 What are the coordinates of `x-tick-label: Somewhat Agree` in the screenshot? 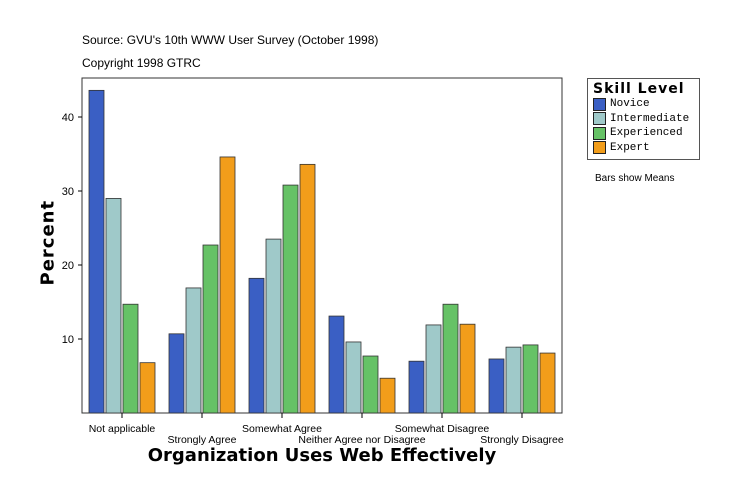 It's located at (282, 429).